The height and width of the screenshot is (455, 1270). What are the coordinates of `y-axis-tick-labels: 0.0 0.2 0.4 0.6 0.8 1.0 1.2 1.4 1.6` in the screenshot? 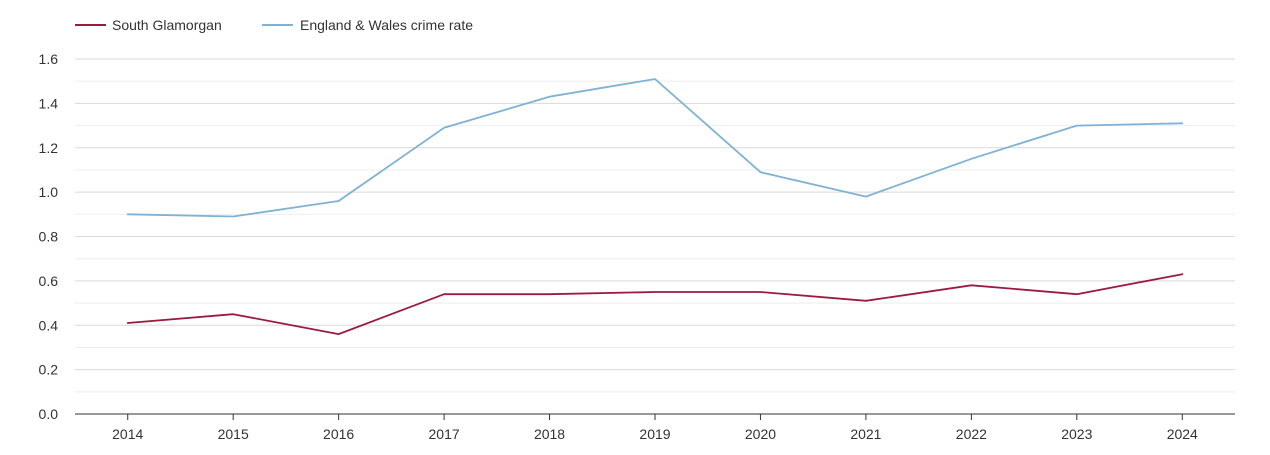 It's located at (49, 236).